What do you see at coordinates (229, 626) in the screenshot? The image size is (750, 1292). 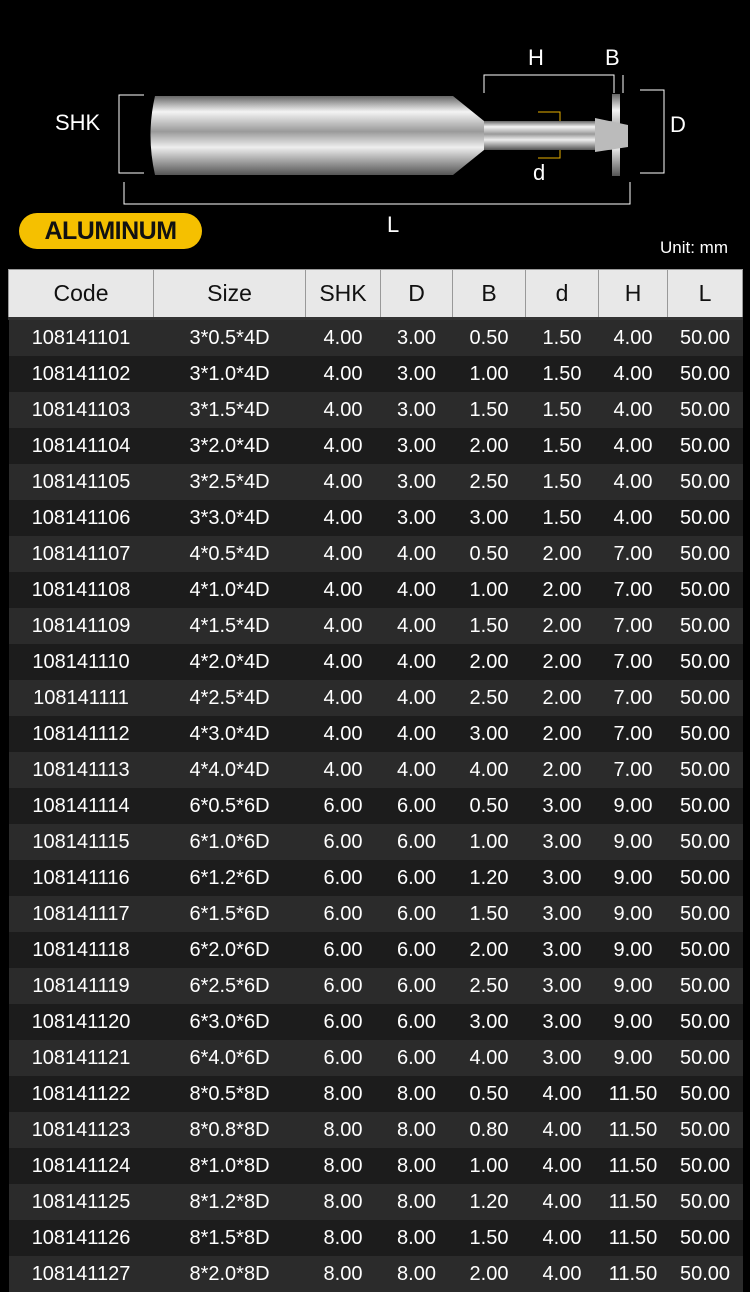 I see `cell-size: 4*1.5*4D` at bounding box center [229, 626].